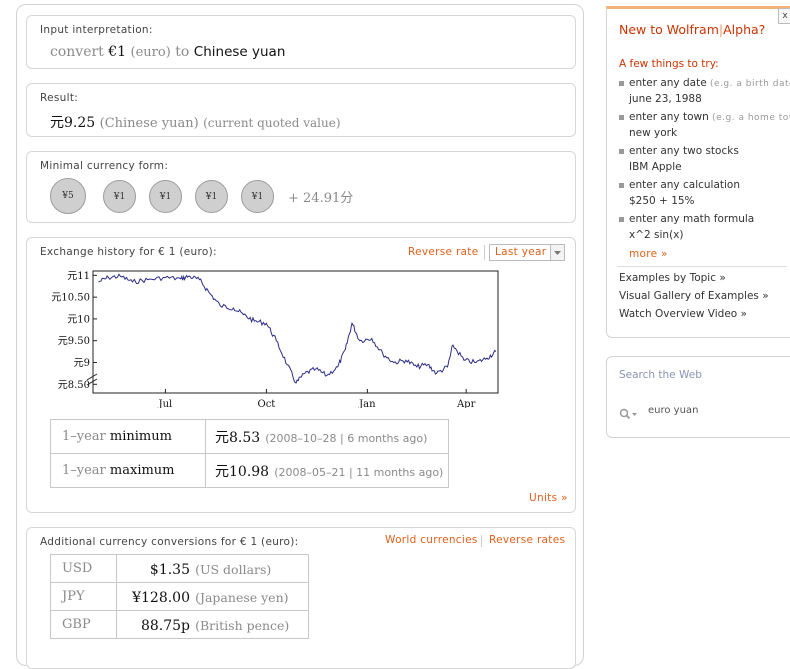 The image size is (790, 669). What do you see at coordinates (662, 201) in the screenshot?
I see `tip-example: $250 + 15%` at bounding box center [662, 201].